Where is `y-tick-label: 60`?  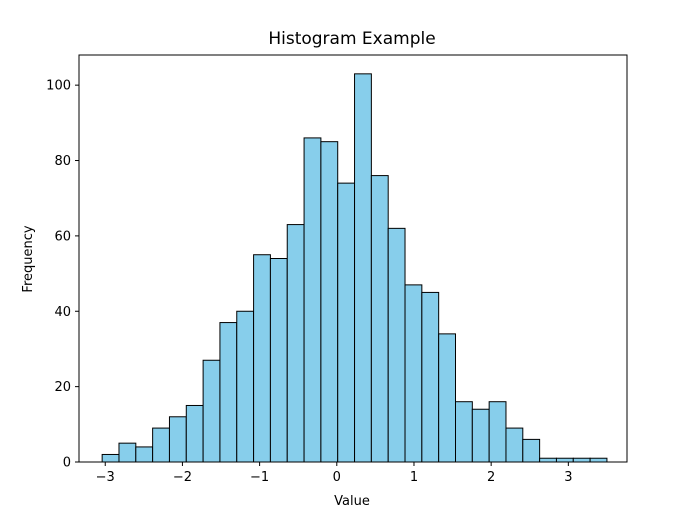 y-tick-label: 60 is located at coordinates (62, 236).